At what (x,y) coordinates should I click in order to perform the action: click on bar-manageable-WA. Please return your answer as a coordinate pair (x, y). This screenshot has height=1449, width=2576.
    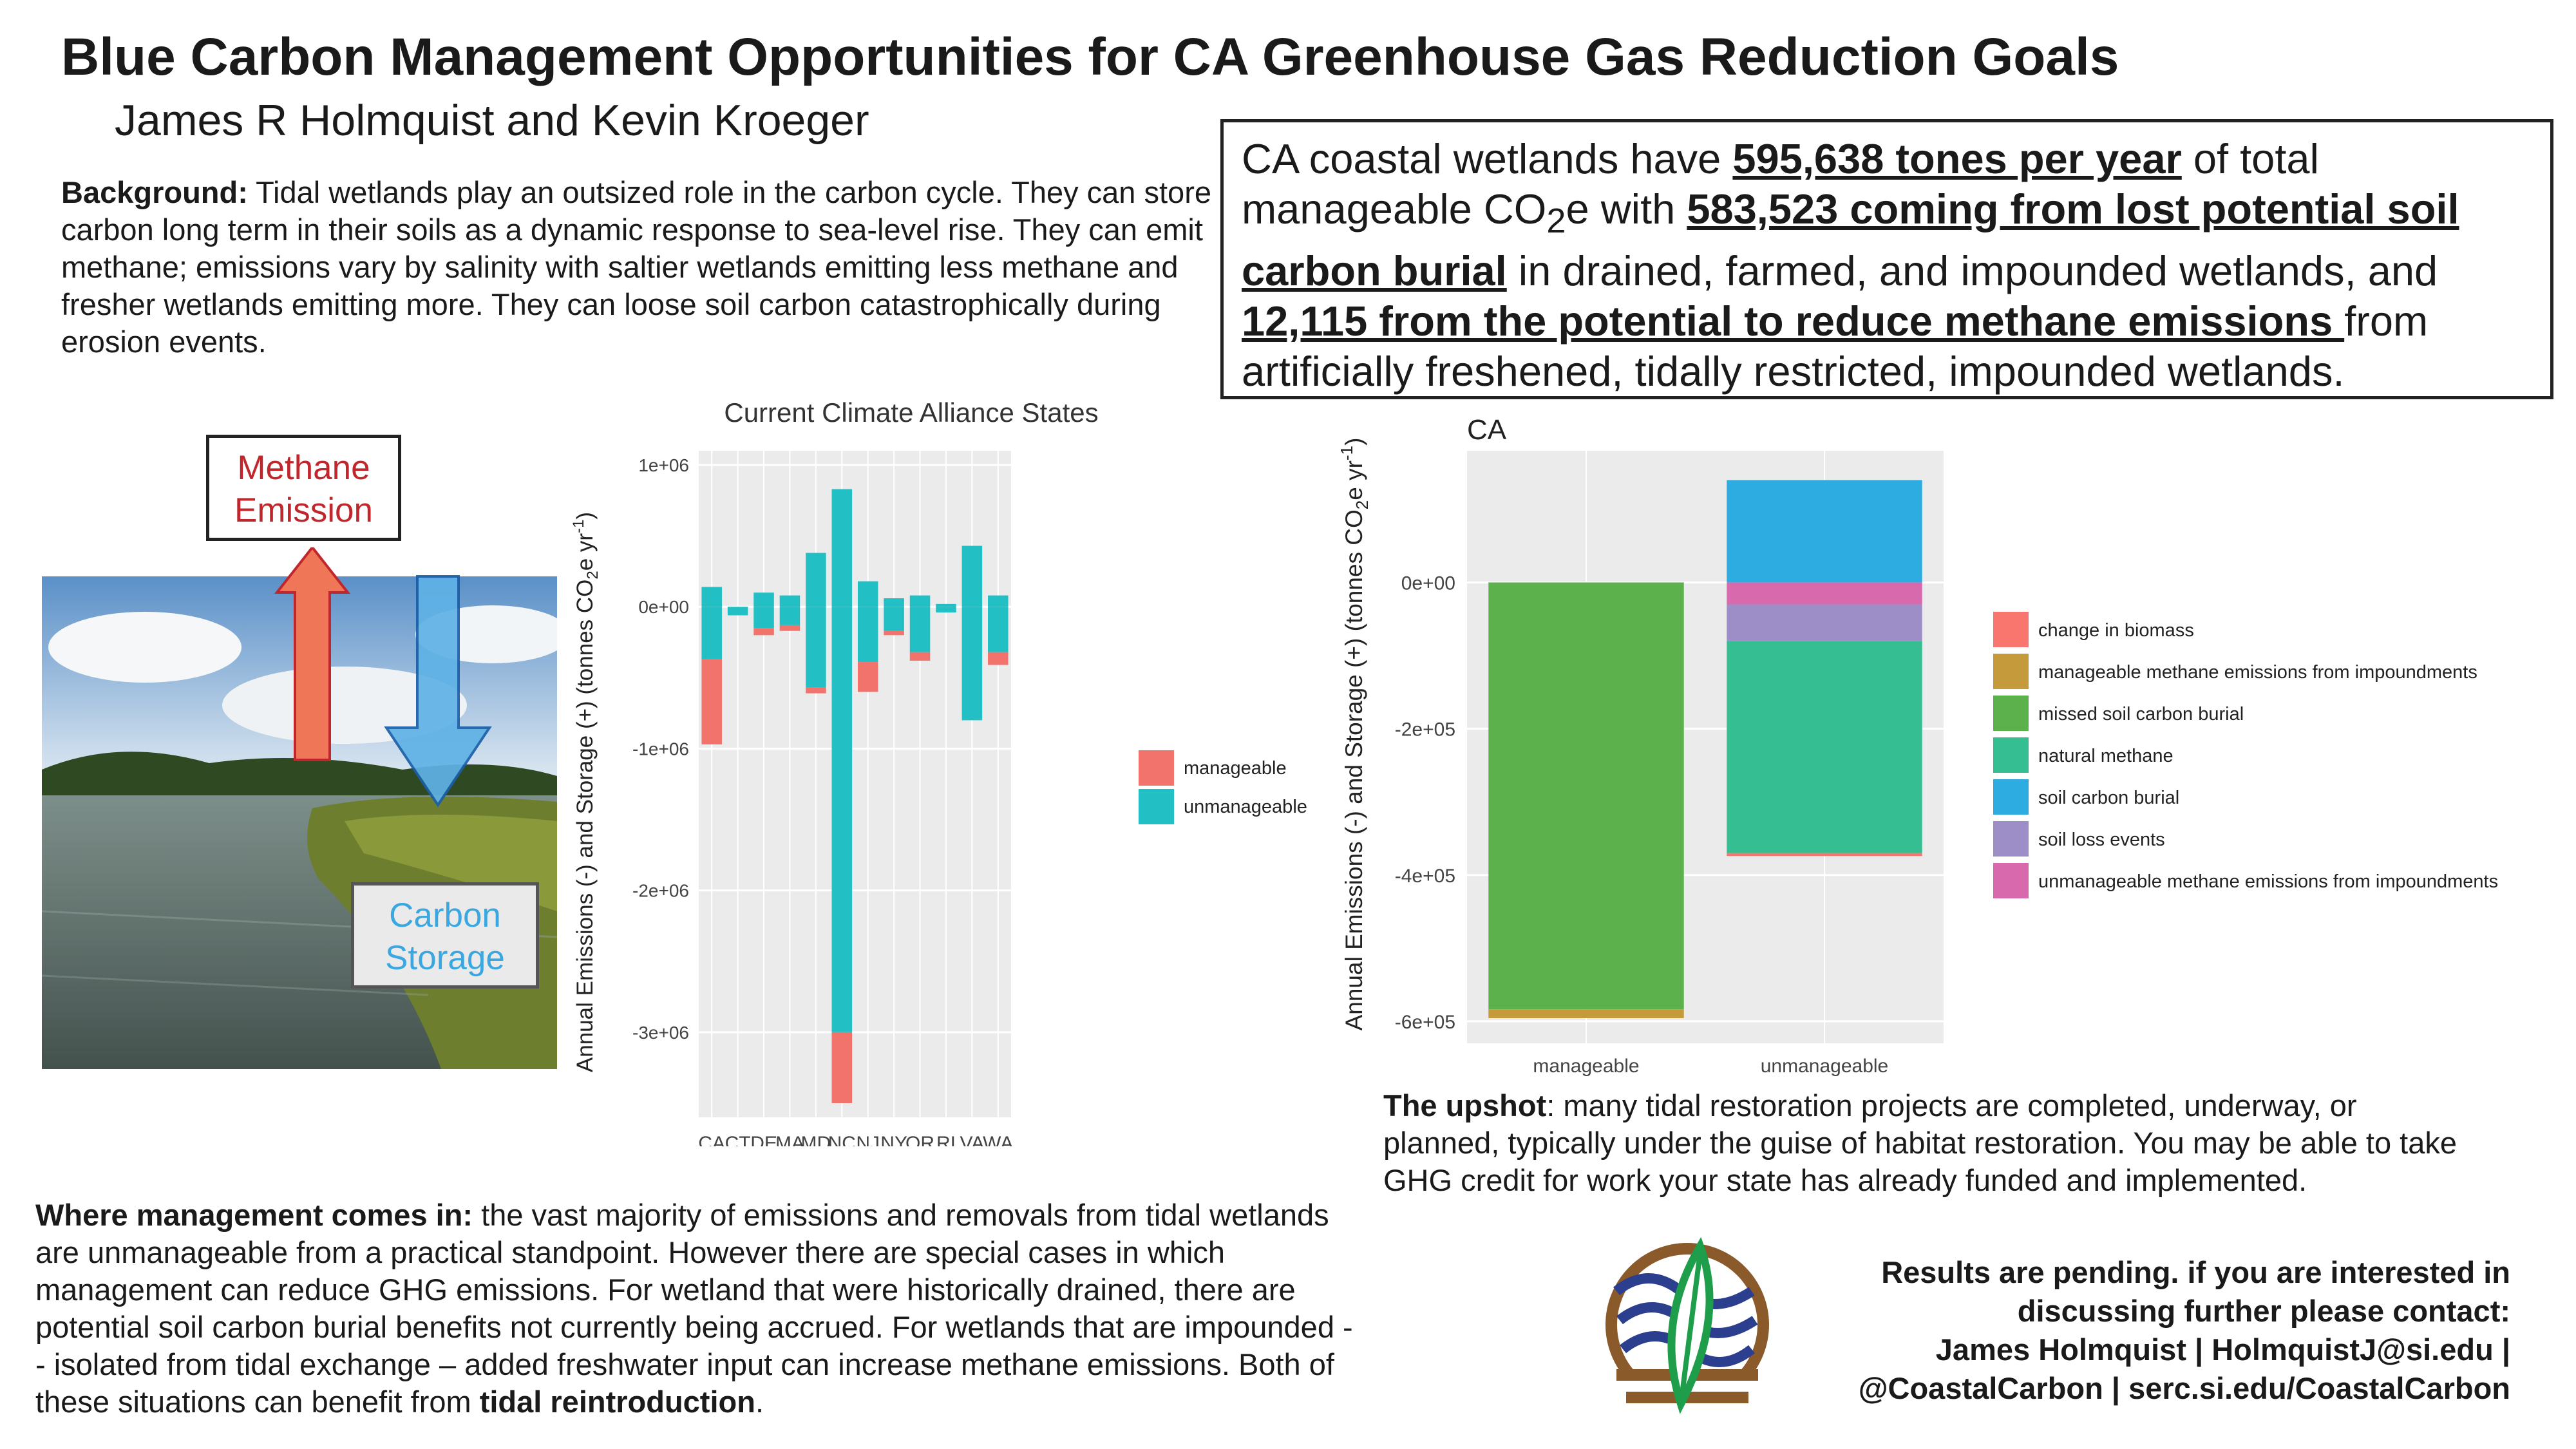
    Looking at the image, I should click on (999, 658).